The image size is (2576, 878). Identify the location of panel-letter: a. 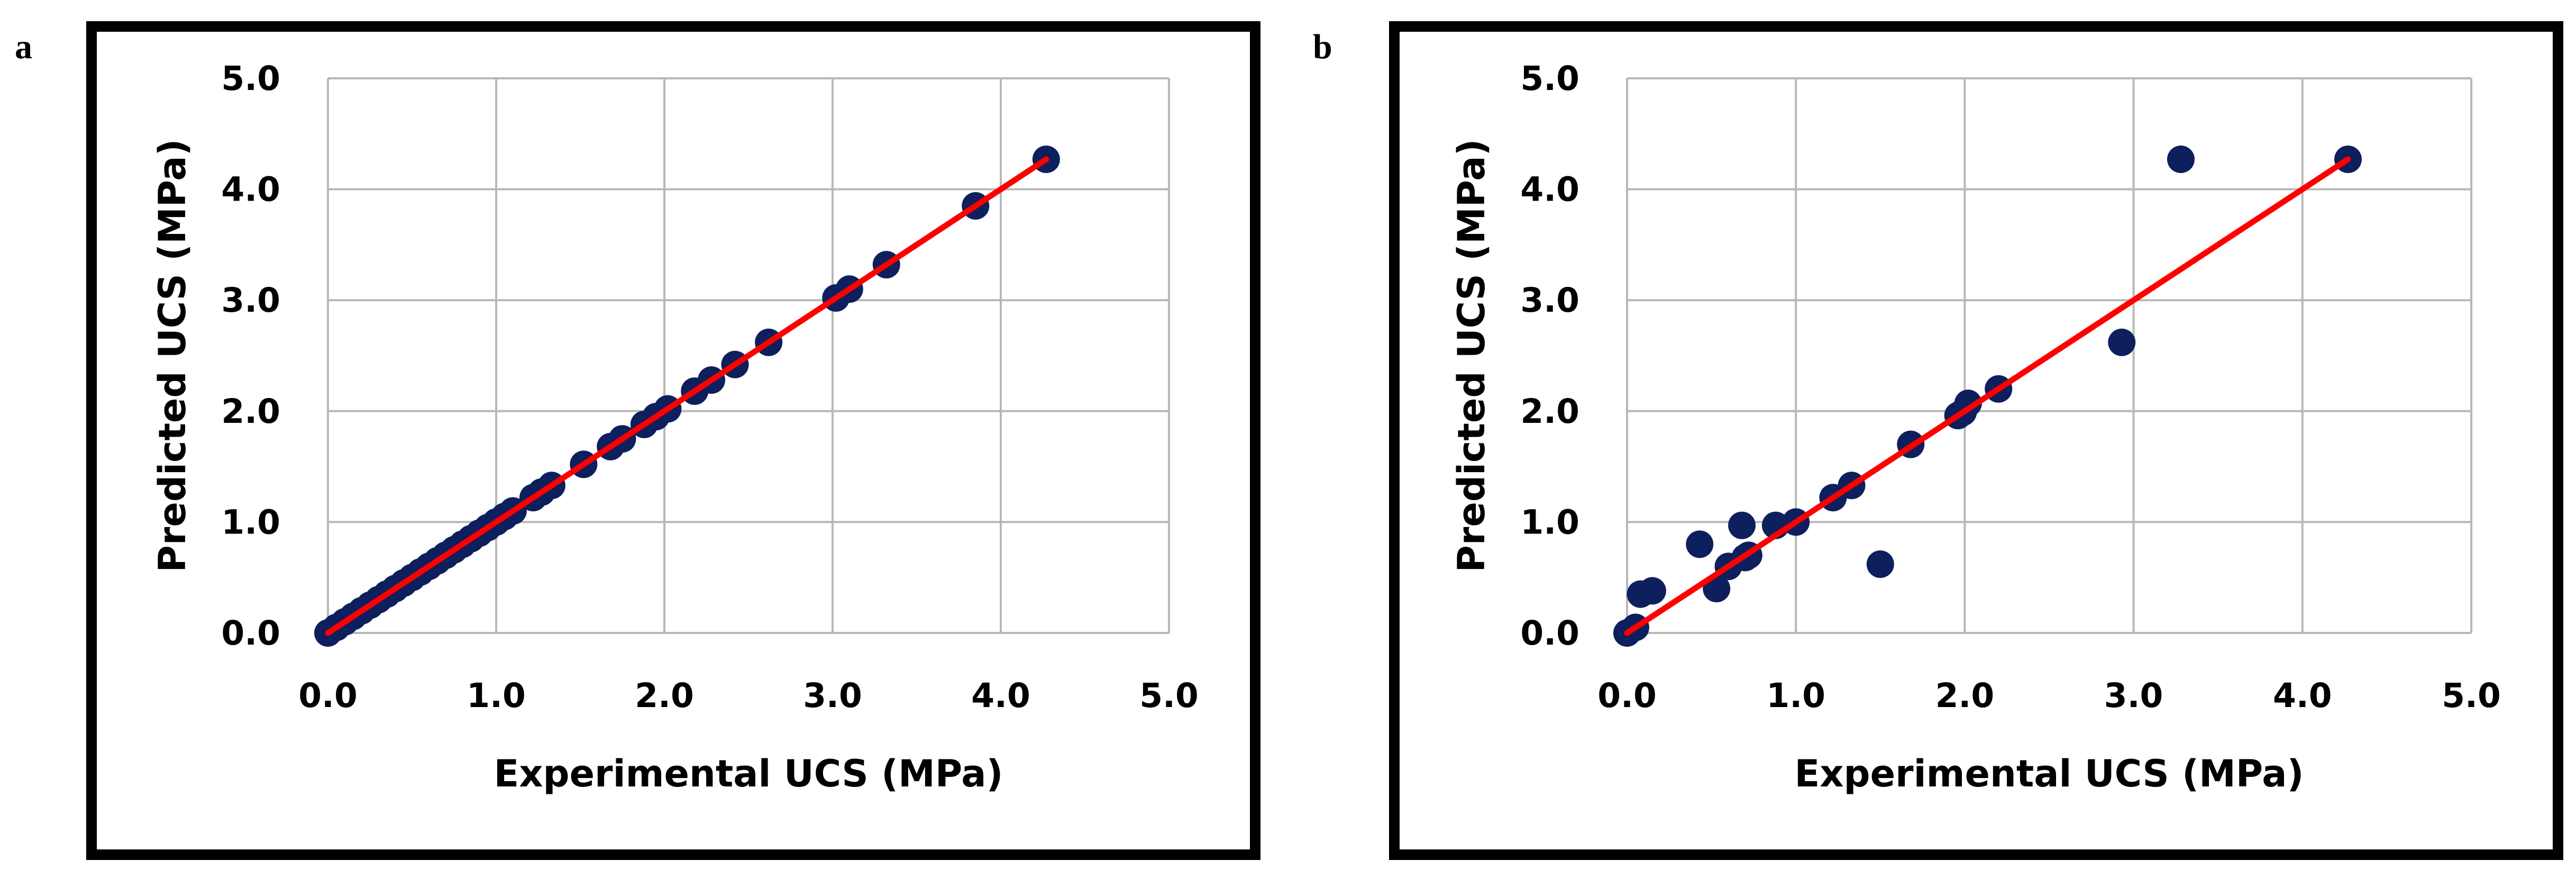
(24, 47).